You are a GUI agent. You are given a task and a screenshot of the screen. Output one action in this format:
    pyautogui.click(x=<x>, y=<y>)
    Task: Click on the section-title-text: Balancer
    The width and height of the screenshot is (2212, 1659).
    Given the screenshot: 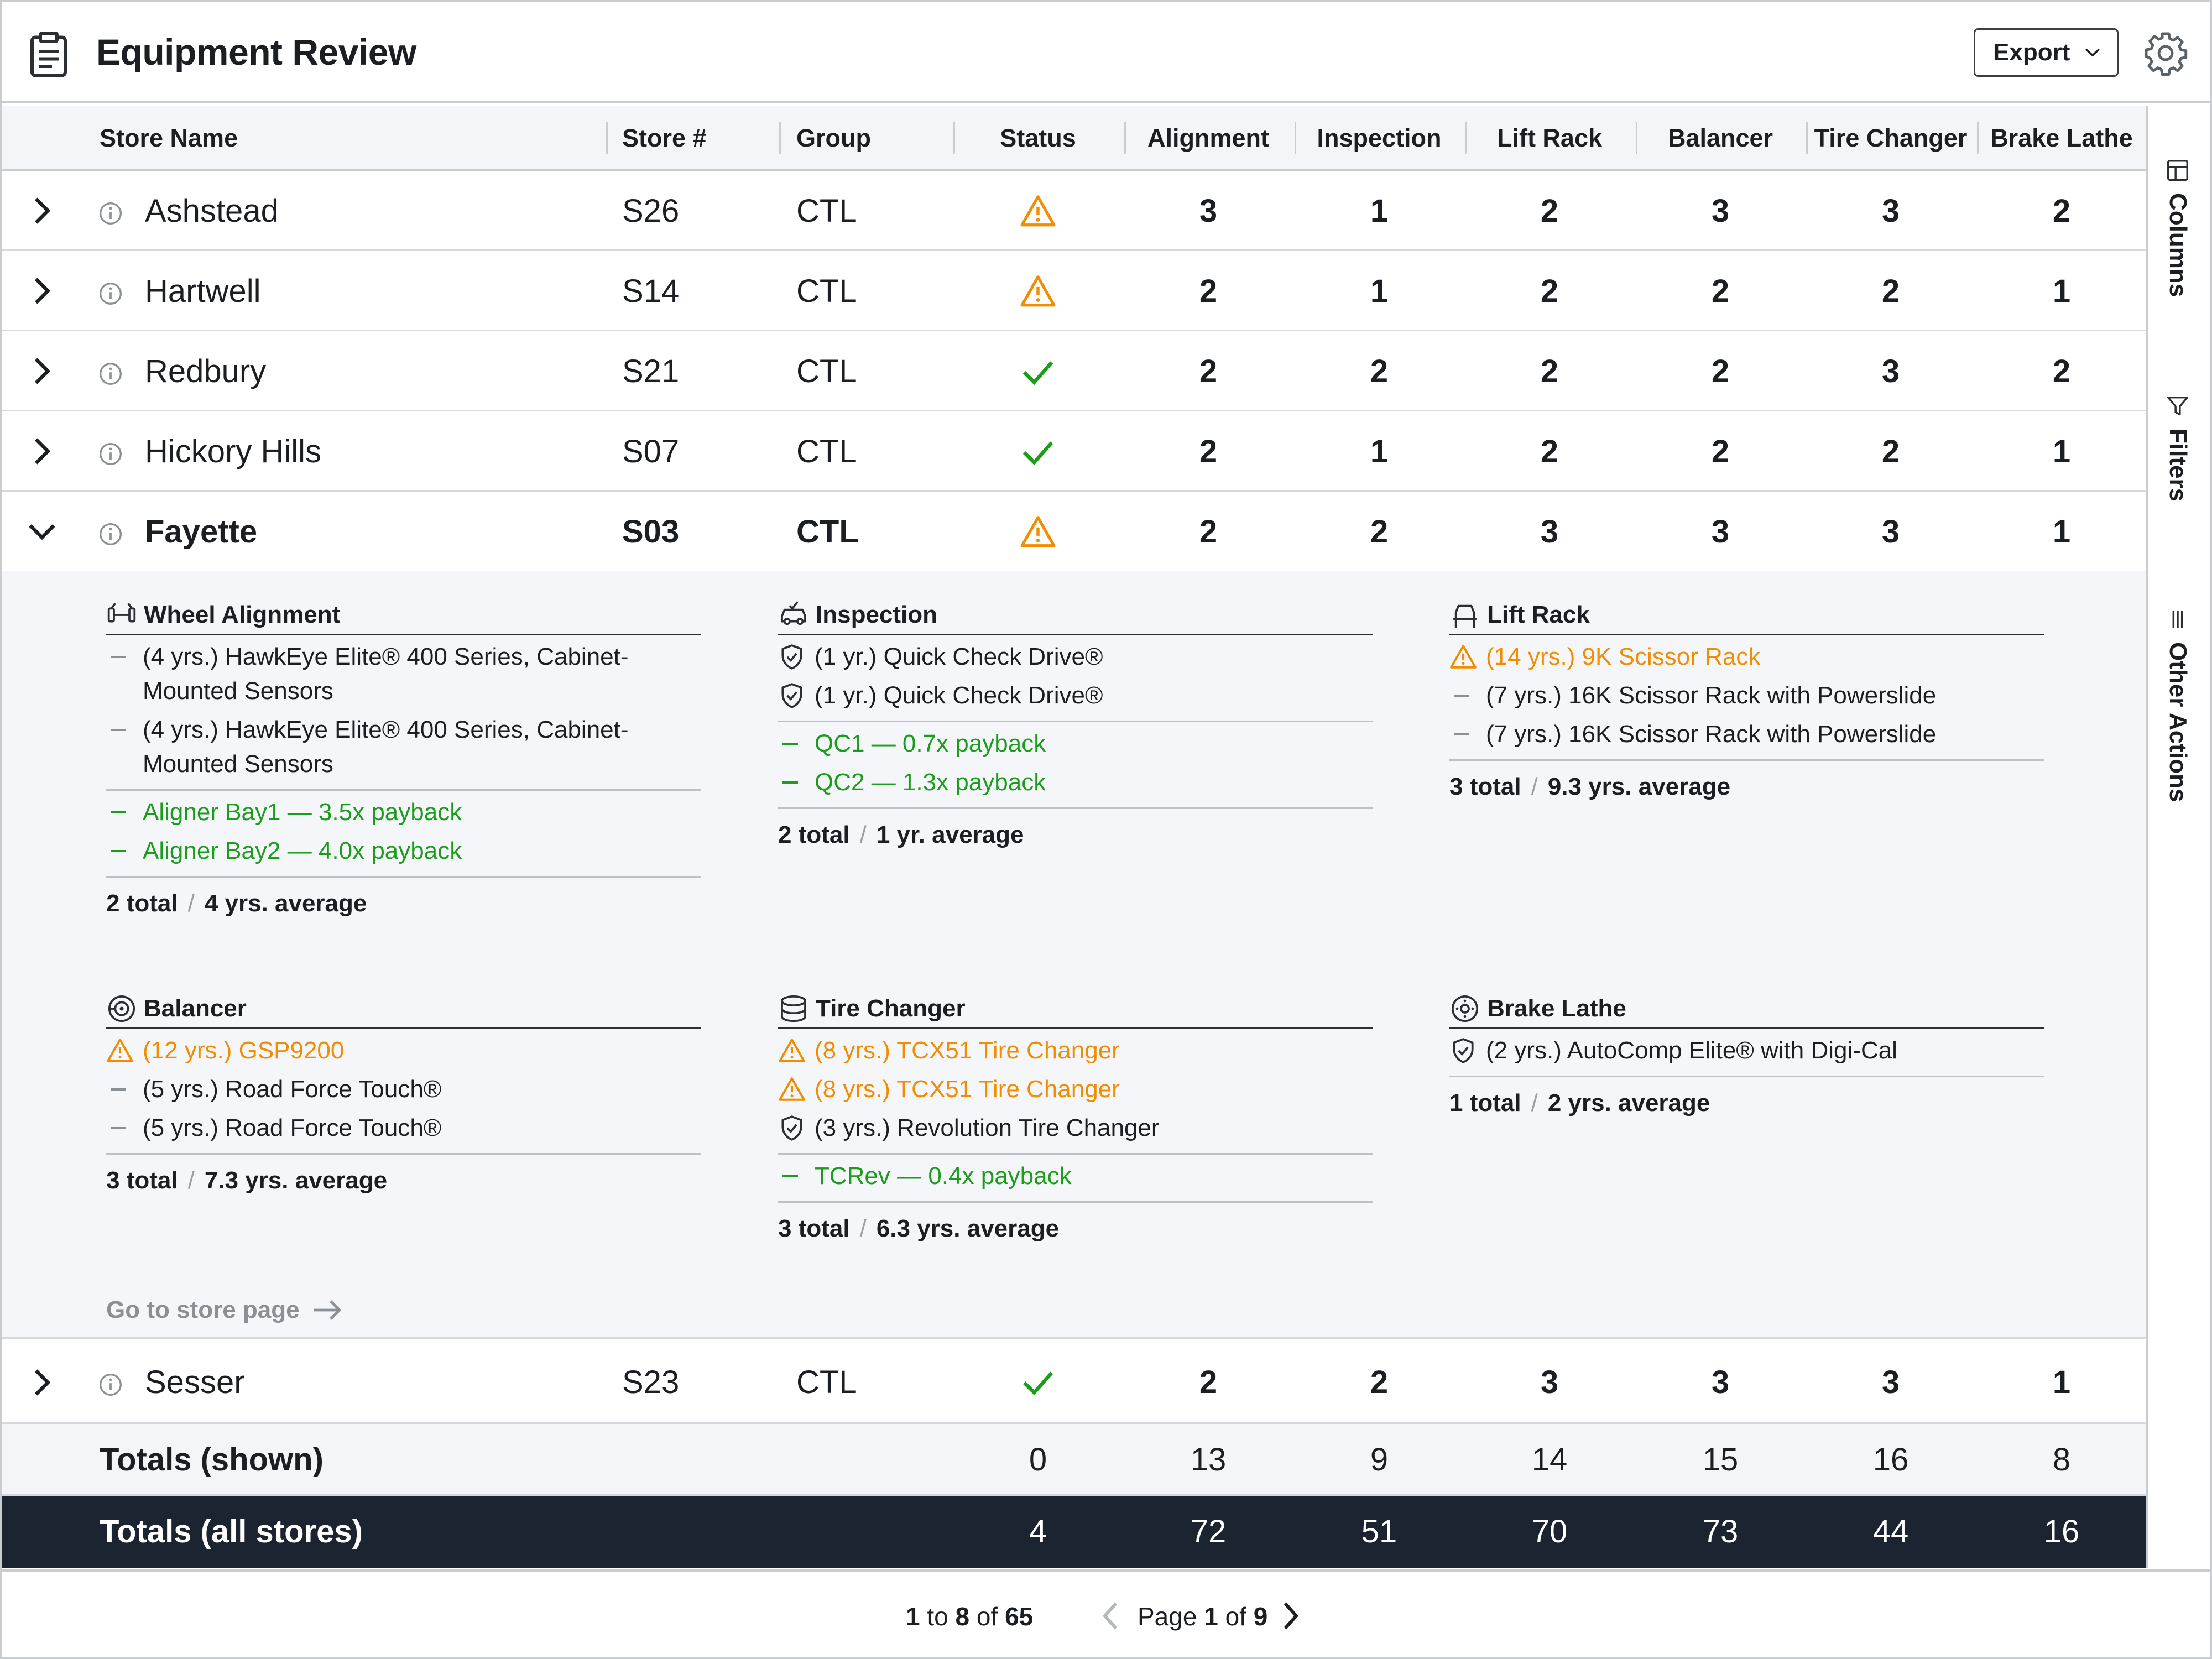 What is the action you would take?
    pyautogui.click(x=196, y=1008)
    